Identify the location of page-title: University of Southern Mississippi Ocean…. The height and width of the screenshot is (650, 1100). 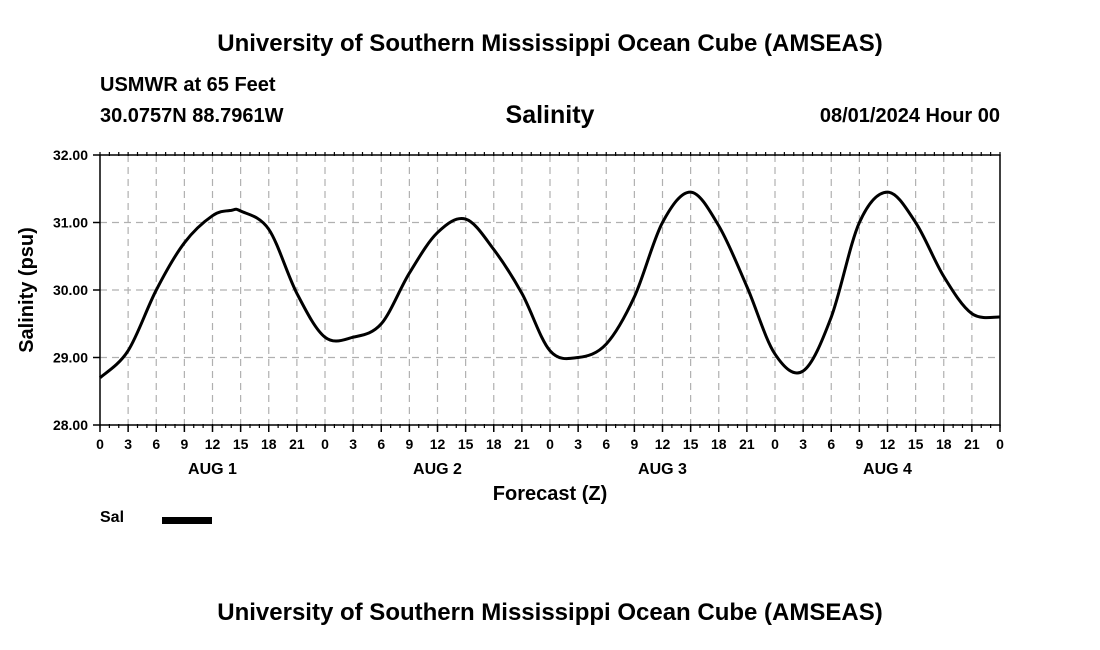
(550, 43).